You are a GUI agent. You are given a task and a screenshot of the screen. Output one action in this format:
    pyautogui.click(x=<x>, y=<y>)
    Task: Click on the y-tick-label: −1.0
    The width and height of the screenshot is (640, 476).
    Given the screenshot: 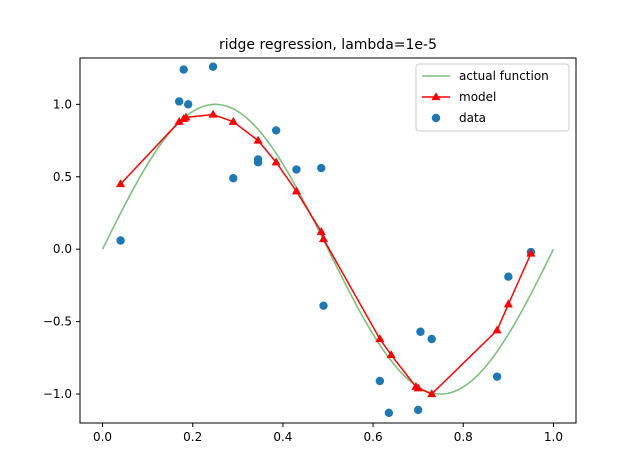 What is the action you would take?
    pyautogui.click(x=57, y=394)
    